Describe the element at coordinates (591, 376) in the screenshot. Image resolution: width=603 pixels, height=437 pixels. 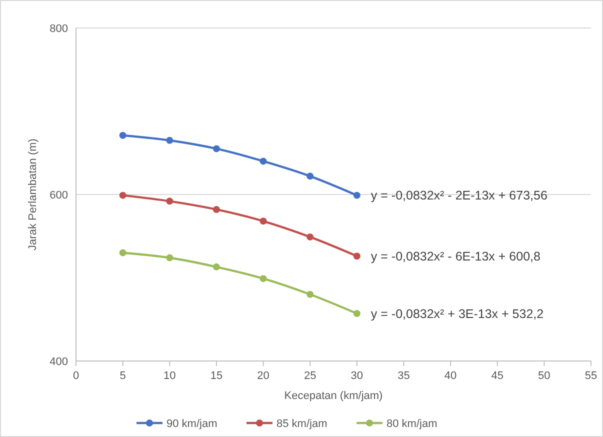
I see `x-tick-label: 55` at that location.